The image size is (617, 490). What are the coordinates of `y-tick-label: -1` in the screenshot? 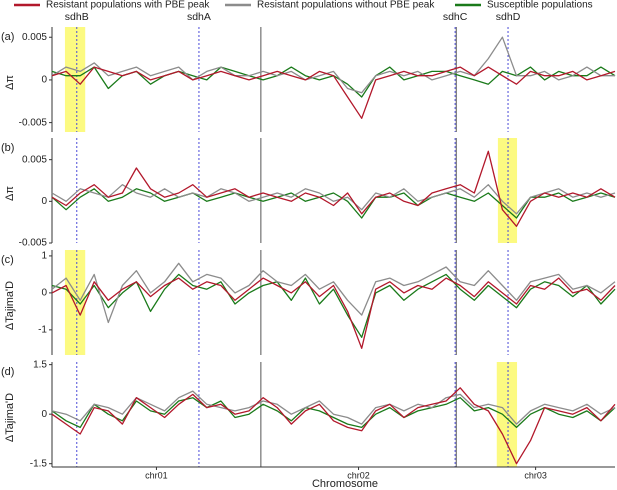 It's located at (42, 329).